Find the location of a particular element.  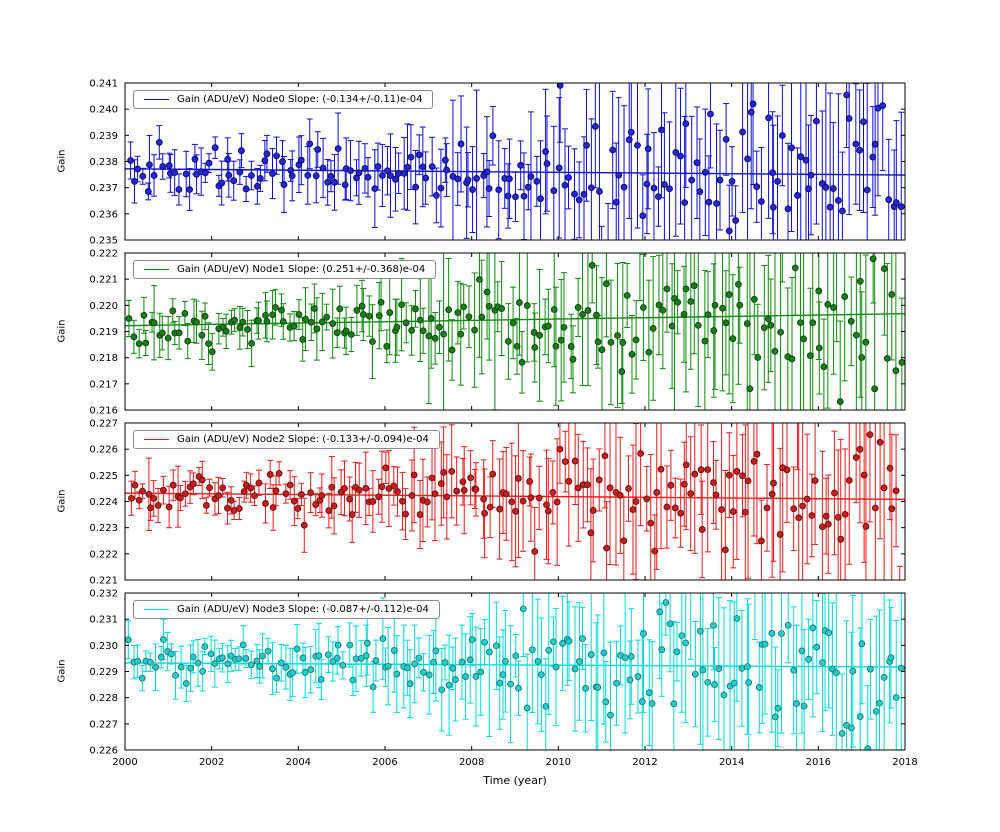

markers-Node2 is located at coordinates (514, 493).